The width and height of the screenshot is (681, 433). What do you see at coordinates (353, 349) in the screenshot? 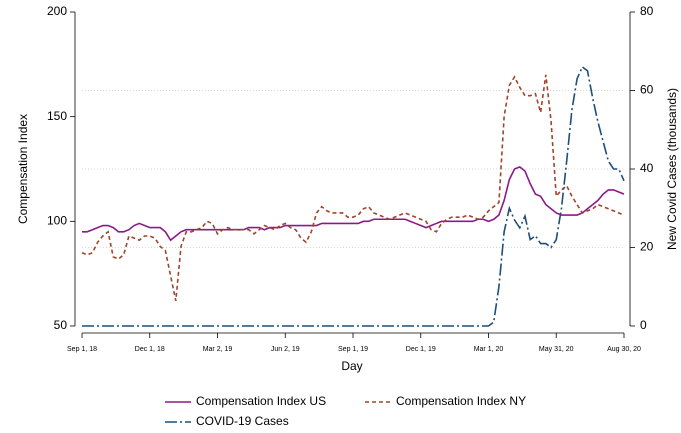
I see `x-tick-label: Sep 1, 19` at bounding box center [353, 349].